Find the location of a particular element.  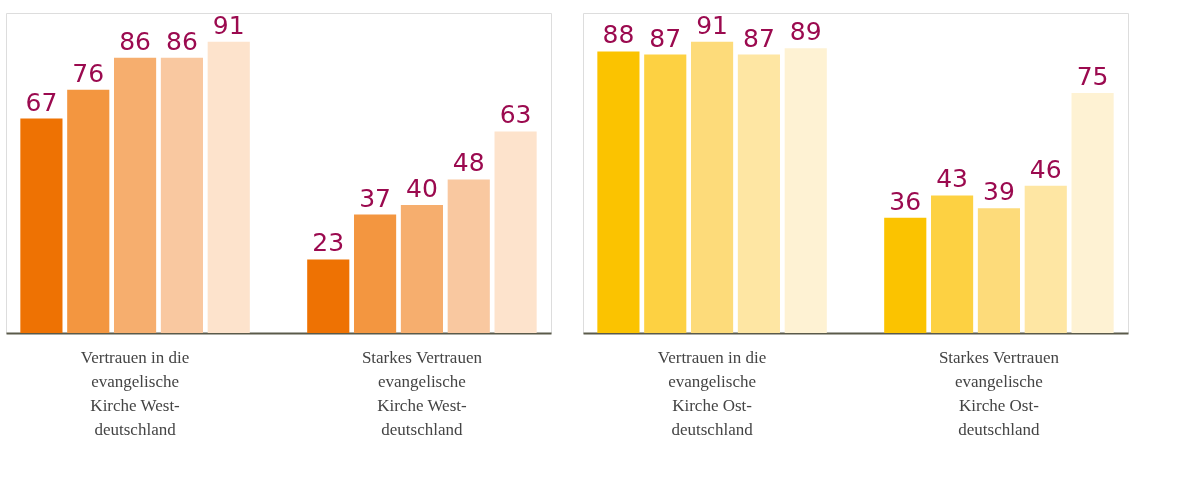

x-tick-label: Starkes Vertrauen evangelische Kirche West- deutschland is located at coordinates (422, 393).